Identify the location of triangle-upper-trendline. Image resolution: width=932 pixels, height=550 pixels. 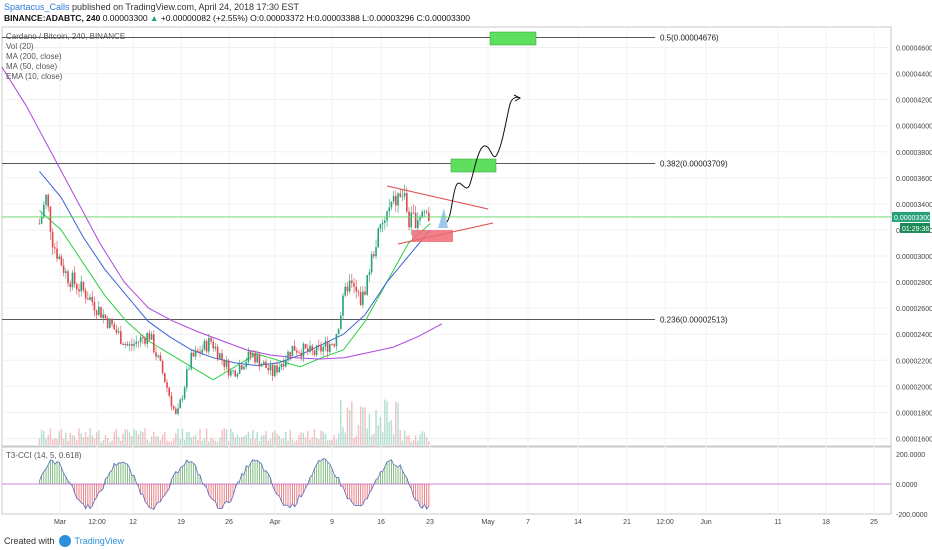
(437, 197).